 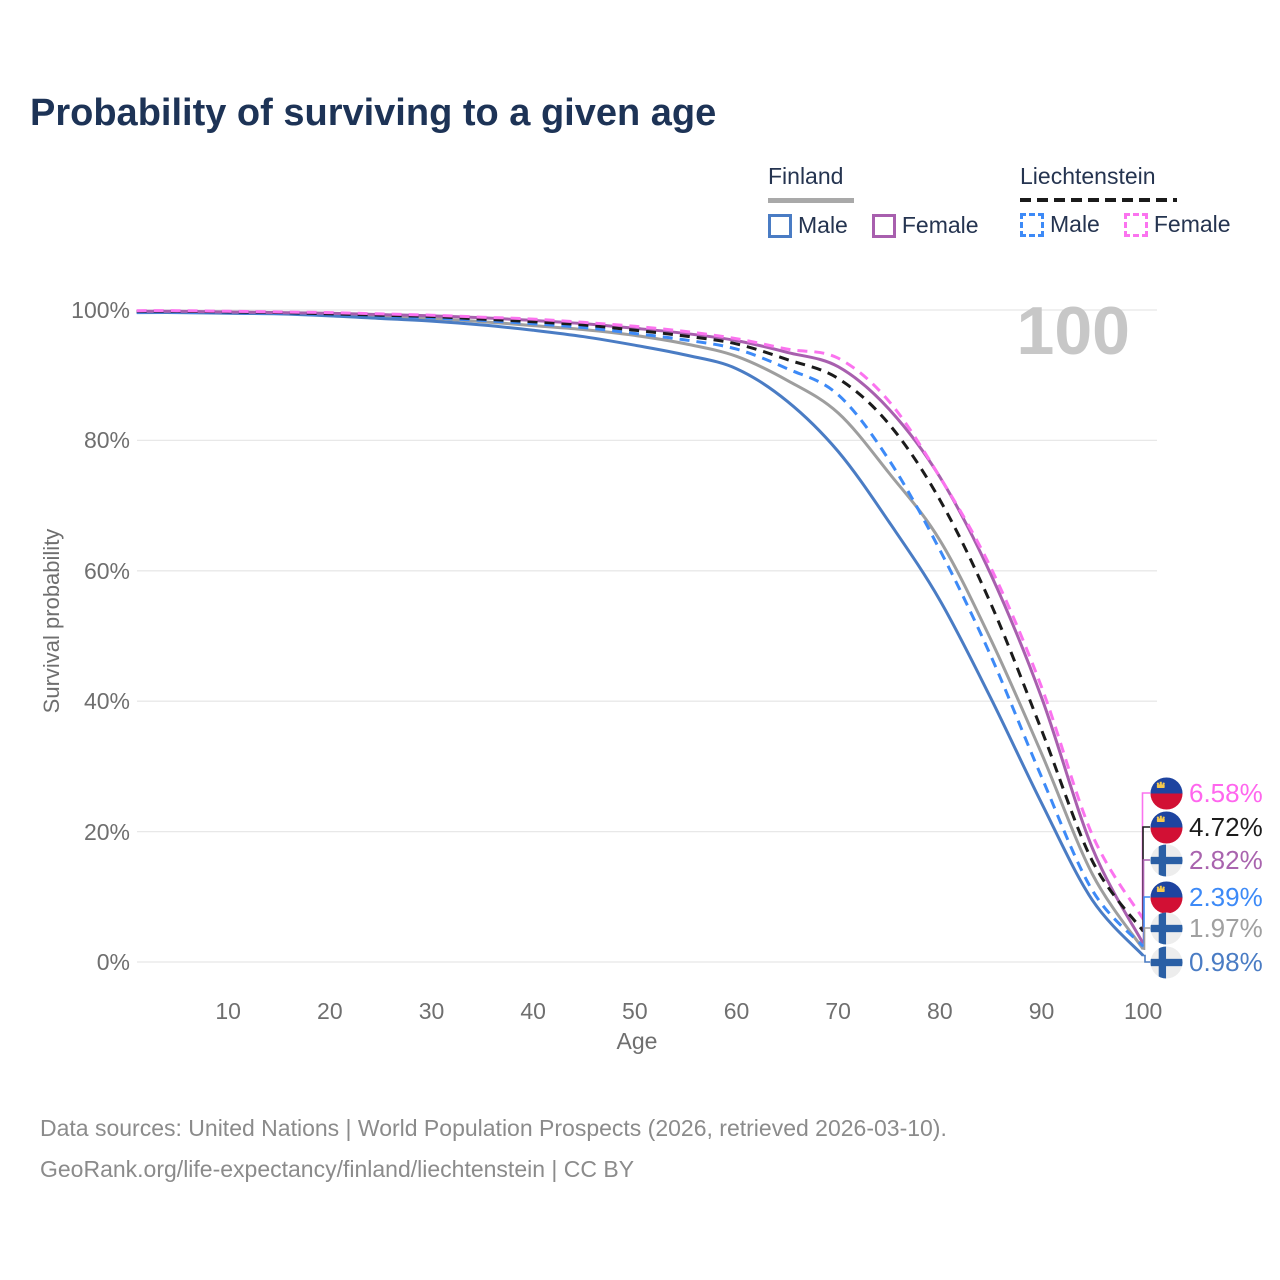 I want to click on end-label-value: 4.72%, so click(x=1226, y=827).